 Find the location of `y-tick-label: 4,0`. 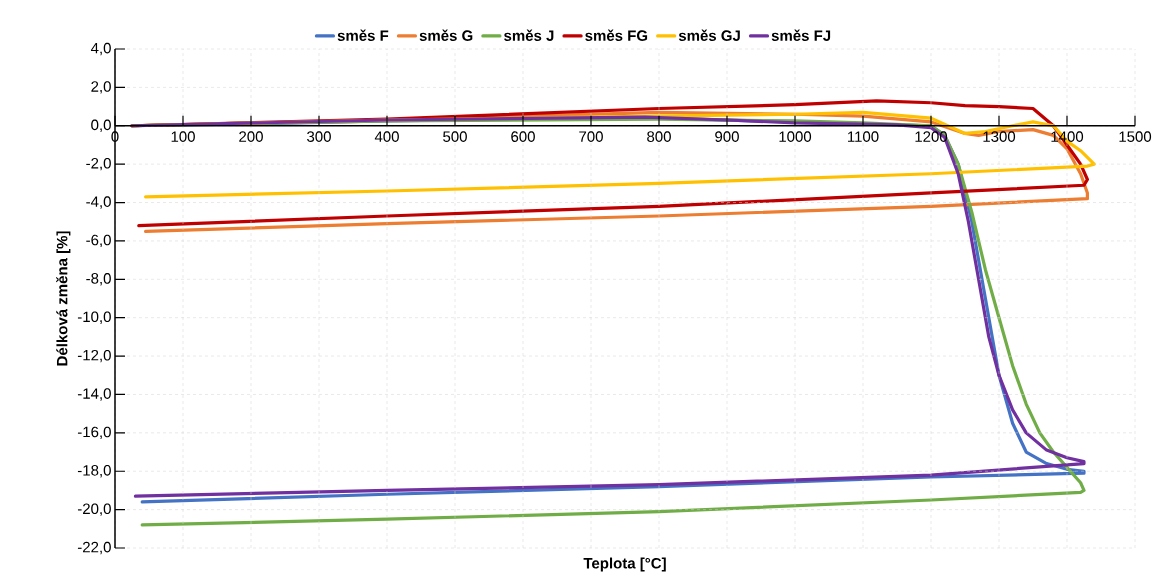

y-tick-label: 4,0 is located at coordinates (100, 49).